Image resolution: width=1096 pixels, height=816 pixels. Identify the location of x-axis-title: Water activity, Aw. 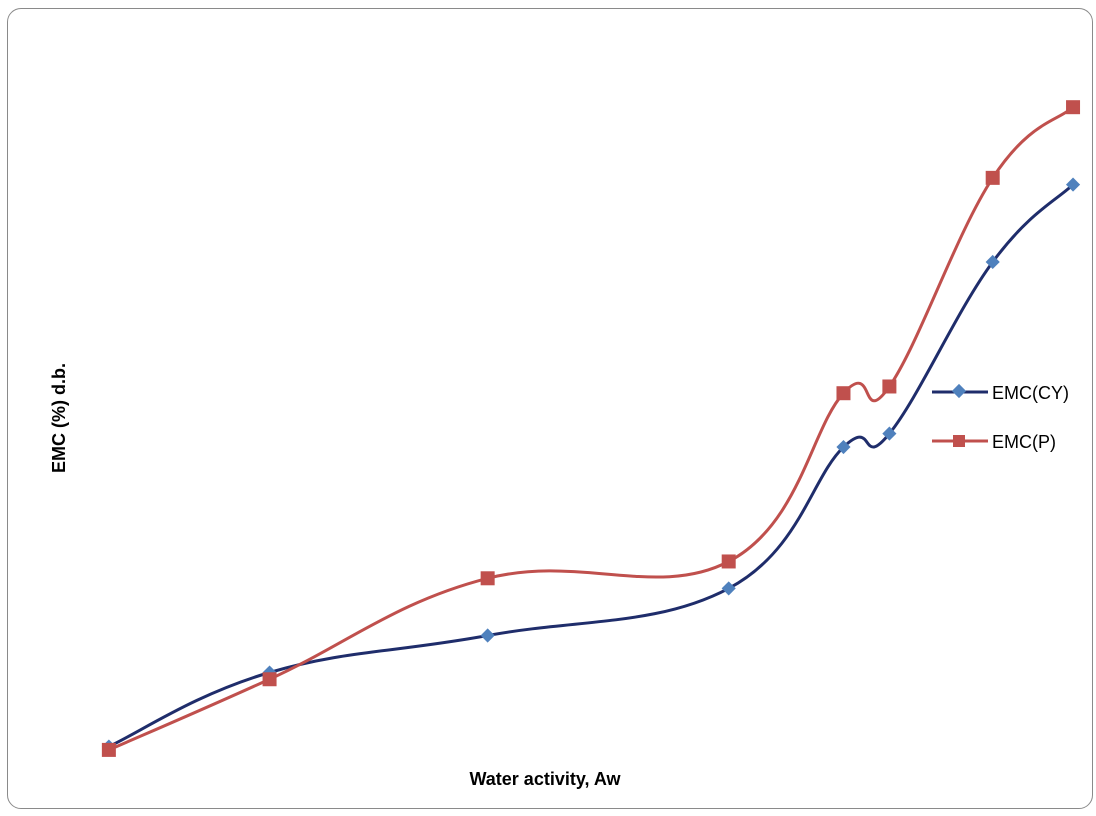
(545, 779).